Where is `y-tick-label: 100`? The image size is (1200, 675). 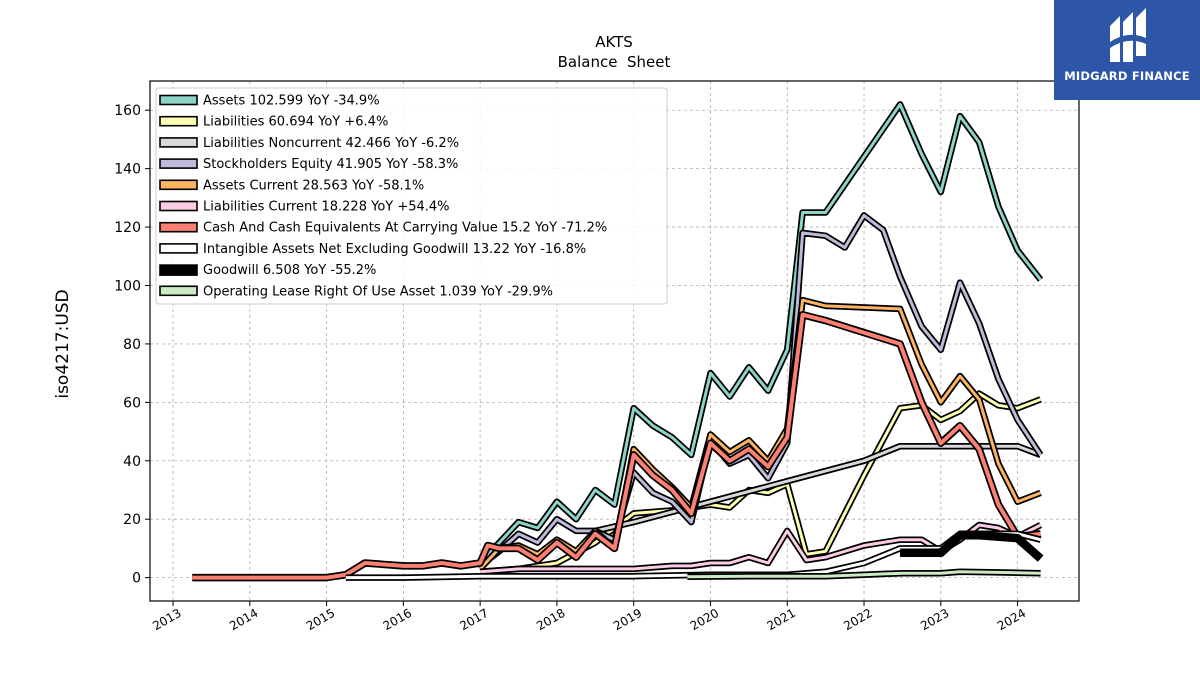 y-tick-label: 100 is located at coordinates (127, 286).